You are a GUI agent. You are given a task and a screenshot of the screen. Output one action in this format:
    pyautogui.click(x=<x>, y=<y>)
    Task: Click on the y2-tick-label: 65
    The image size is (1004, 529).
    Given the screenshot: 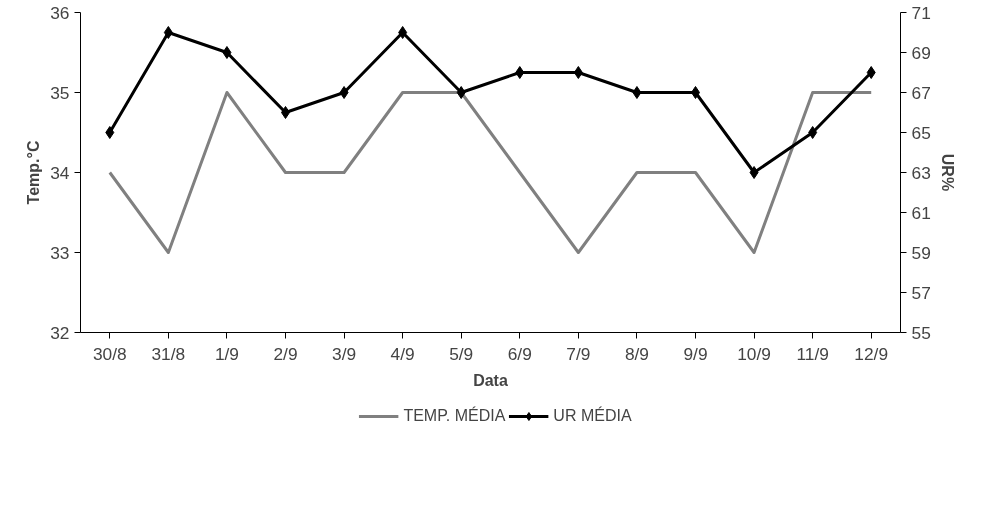 What is the action you would take?
    pyautogui.click(x=921, y=132)
    